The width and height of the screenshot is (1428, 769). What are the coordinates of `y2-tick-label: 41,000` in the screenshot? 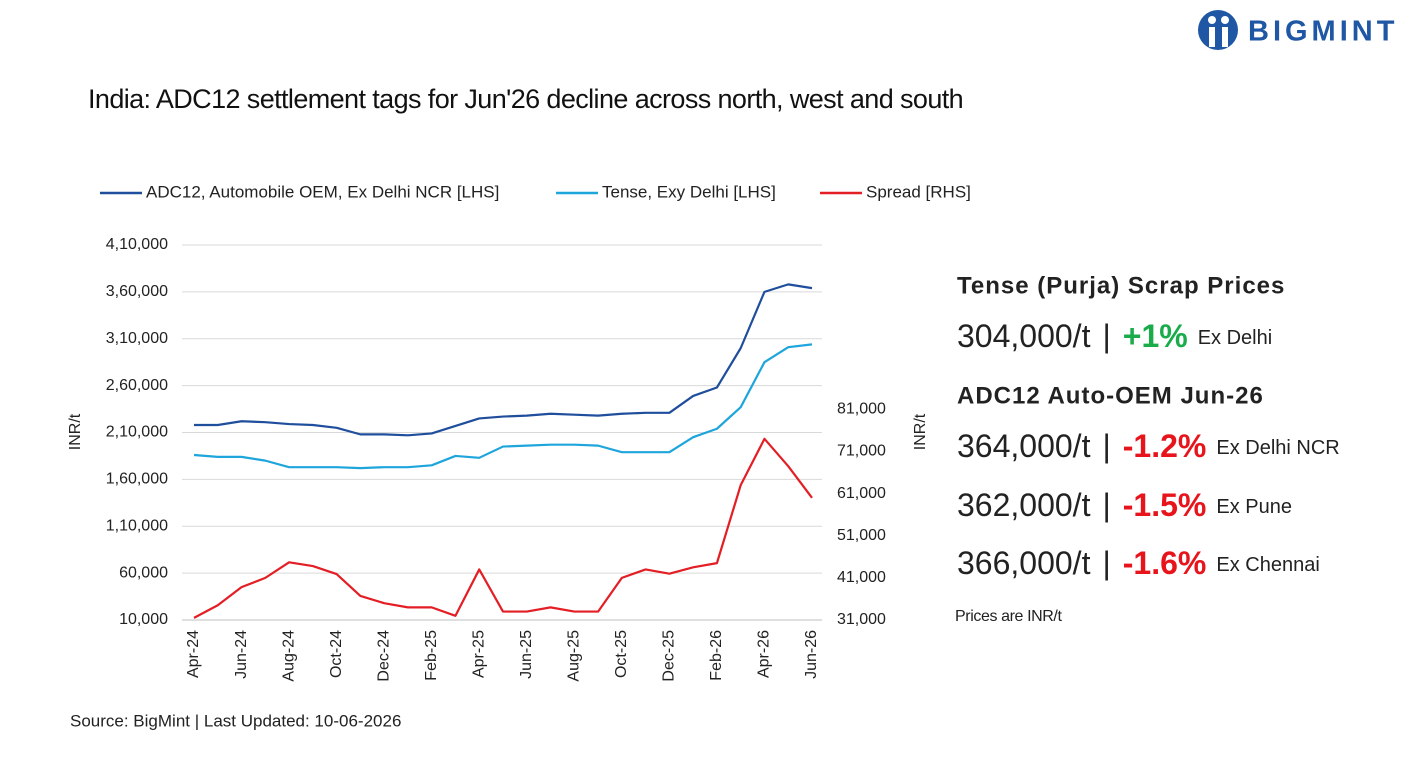 It's located at (861, 577).